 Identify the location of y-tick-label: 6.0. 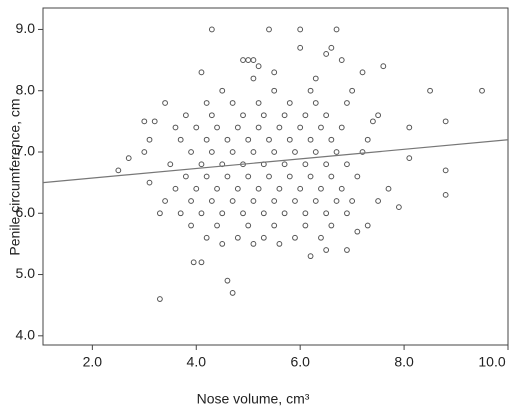
(26, 212).